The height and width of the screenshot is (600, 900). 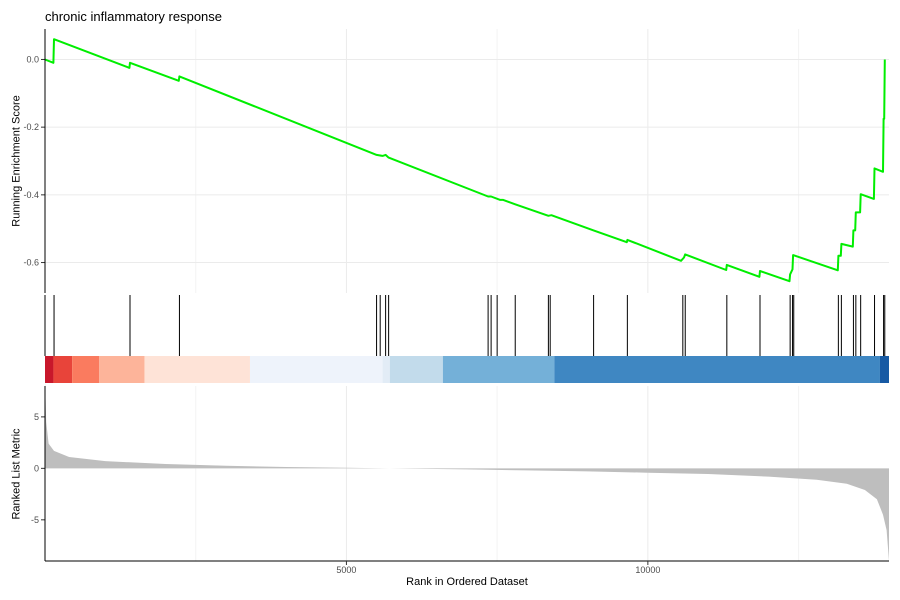 I want to click on y-tick-label-enrichment: -0.2, so click(x=31, y=127).